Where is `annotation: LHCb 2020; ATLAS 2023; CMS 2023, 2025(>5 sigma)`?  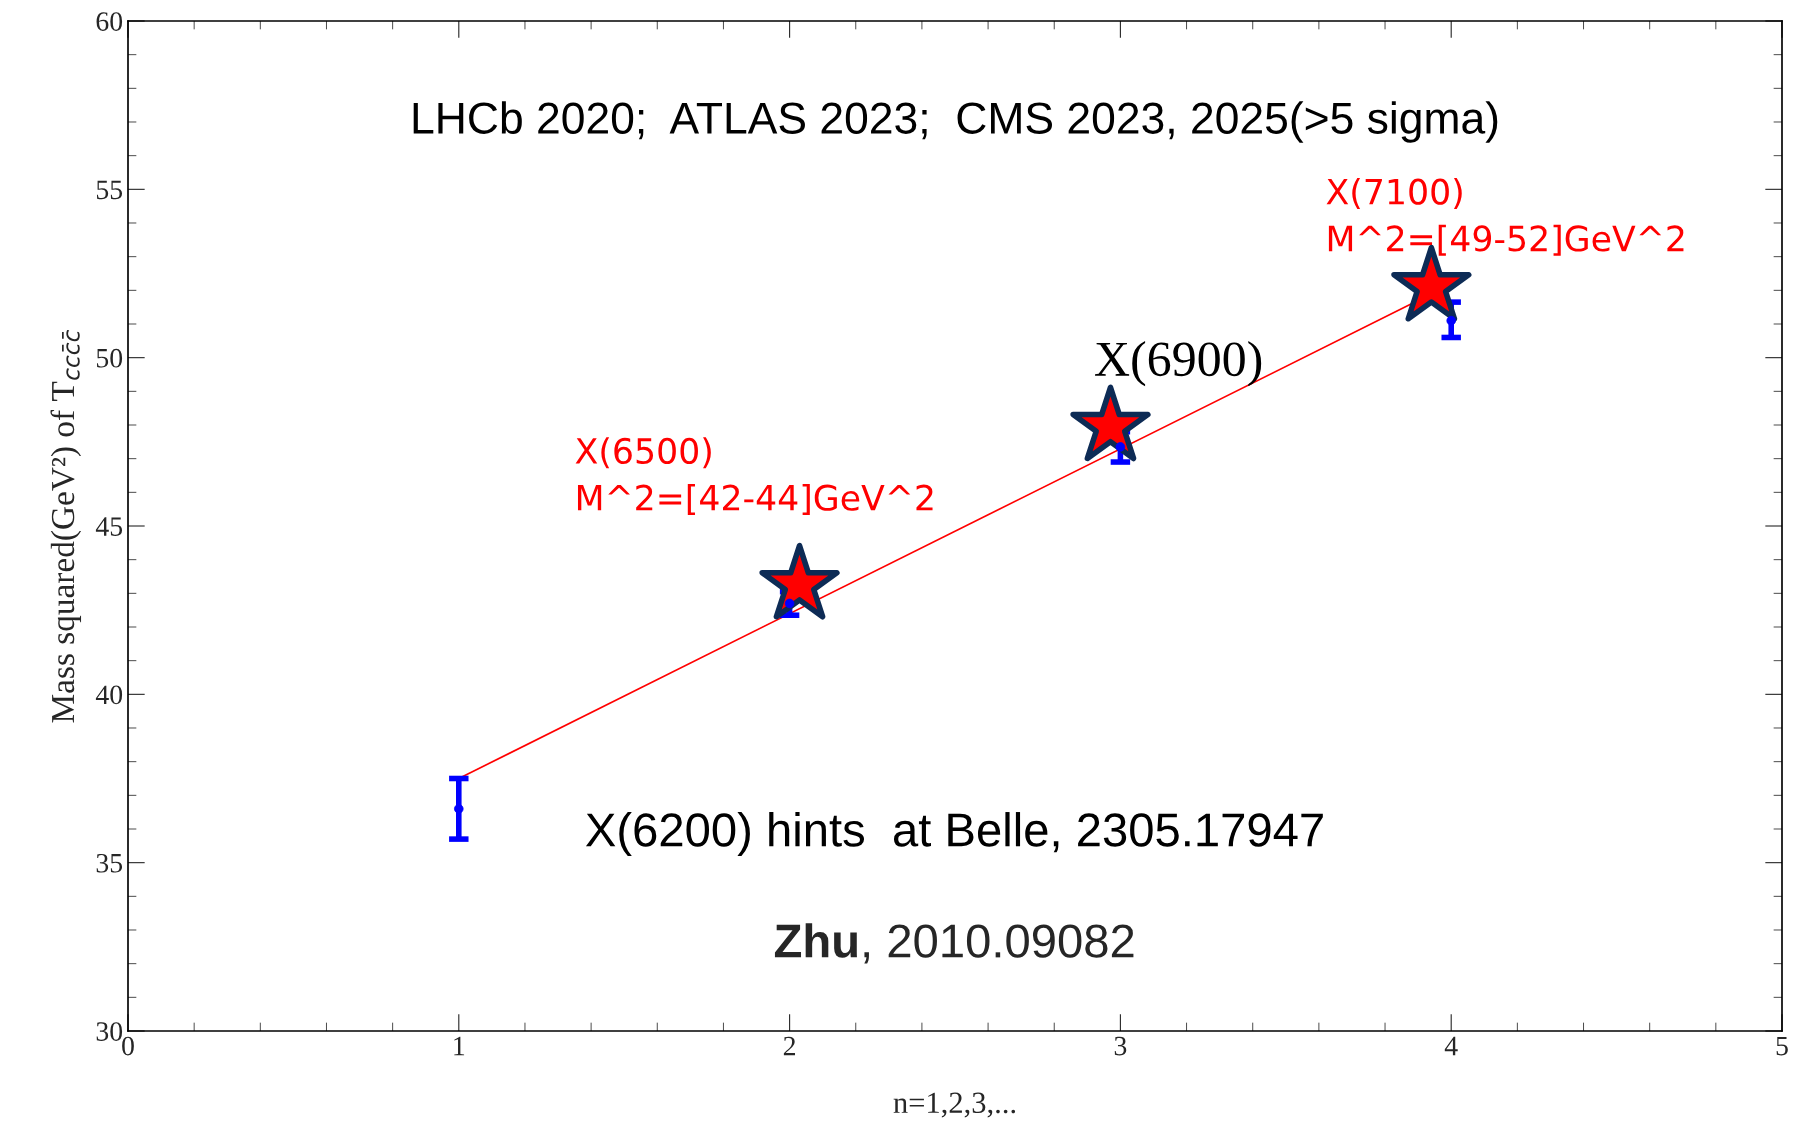 annotation: LHCb 2020; ATLAS 2023; CMS 2023, 2025(>5 sigma) is located at coordinates (955, 122).